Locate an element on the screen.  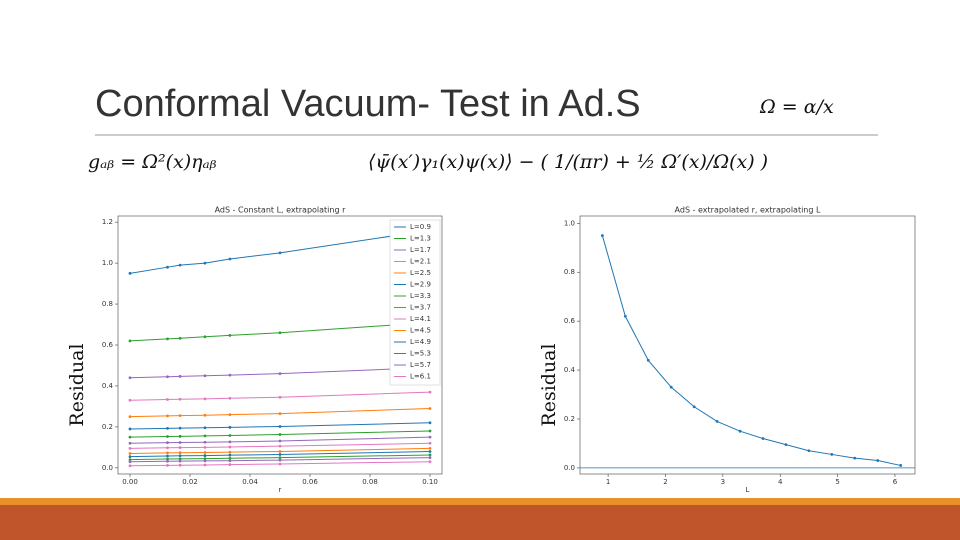
x-tick-label: 5 is located at coordinates (837, 482).